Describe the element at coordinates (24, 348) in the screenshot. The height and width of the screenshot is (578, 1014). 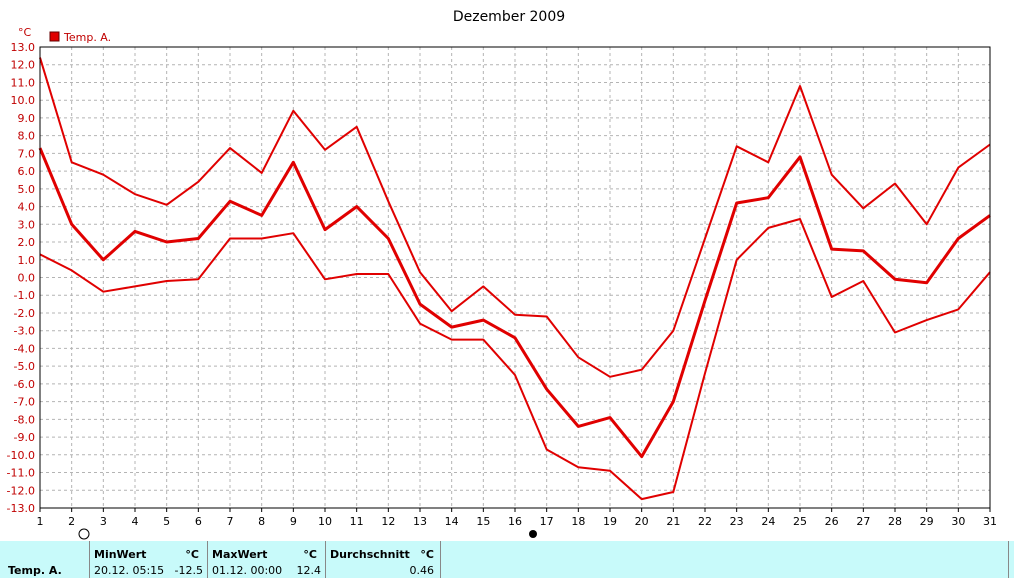
I see `y-tick-label: -4.0` at that location.